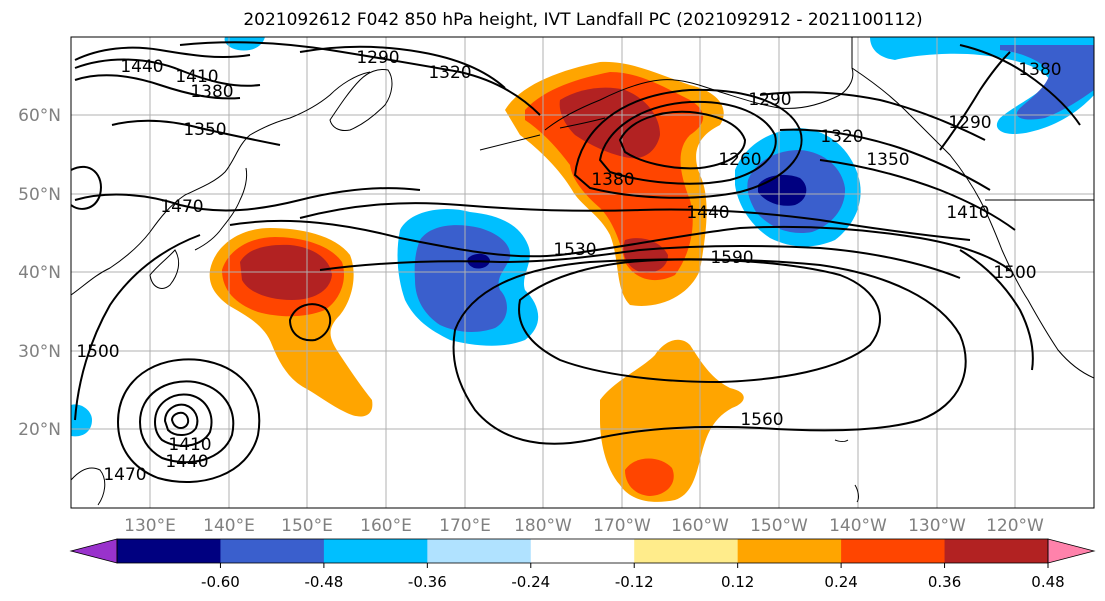 The height and width of the screenshot is (601, 1105). I want to click on contour-1470-mid, so click(620, 245).